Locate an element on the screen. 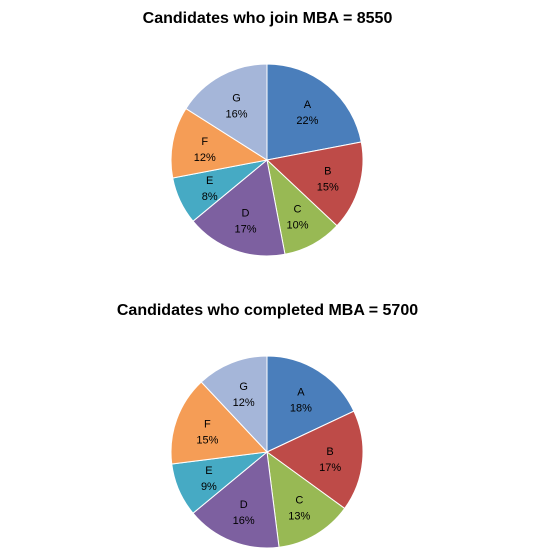 The height and width of the screenshot is (552, 535). slice-value-label: 22% is located at coordinates (307, 121).